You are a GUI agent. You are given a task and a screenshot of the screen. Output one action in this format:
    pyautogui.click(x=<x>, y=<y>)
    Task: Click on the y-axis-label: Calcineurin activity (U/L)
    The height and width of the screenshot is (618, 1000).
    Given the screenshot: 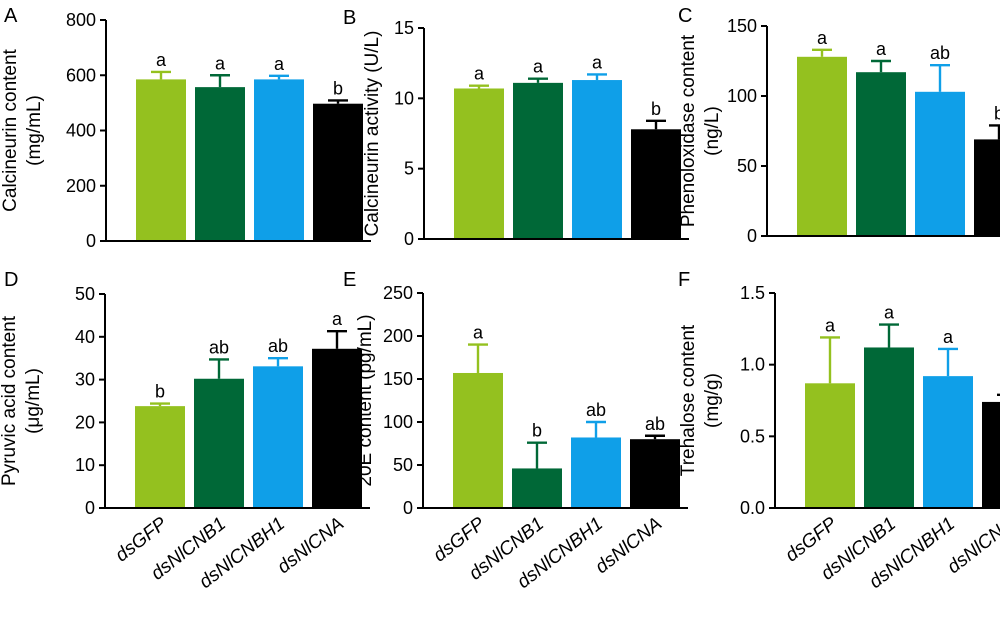 What is the action you would take?
    pyautogui.click(x=372, y=134)
    